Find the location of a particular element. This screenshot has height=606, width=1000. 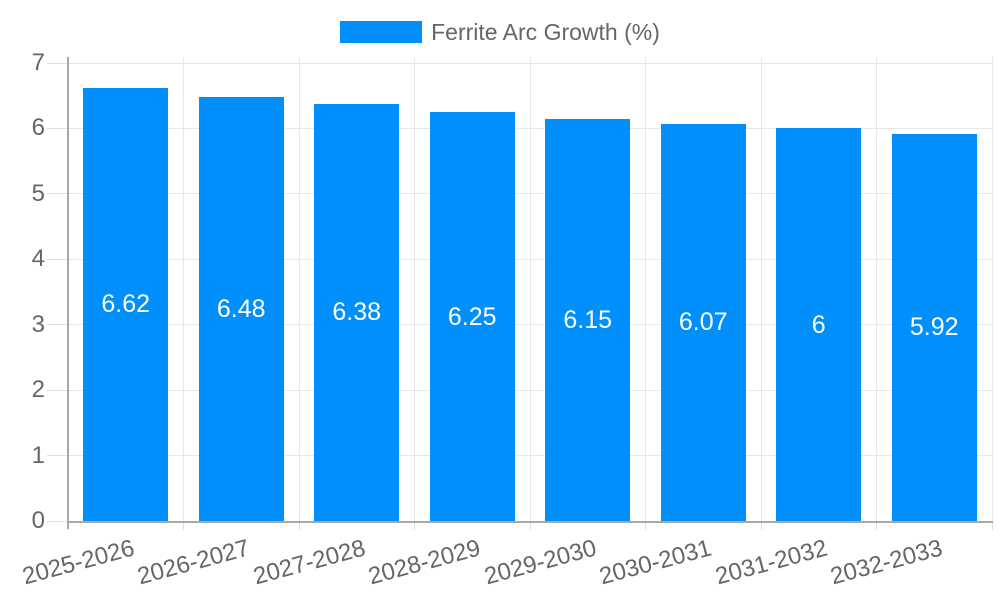

y-axis-label: 7 is located at coordinates (38, 62).